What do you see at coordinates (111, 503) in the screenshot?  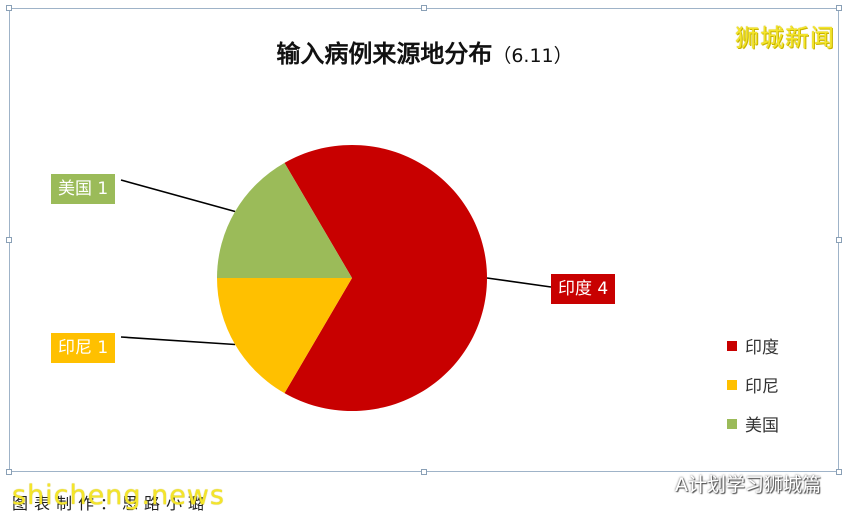 I see `chart-caption: 图表制作：思路小璐` at bounding box center [111, 503].